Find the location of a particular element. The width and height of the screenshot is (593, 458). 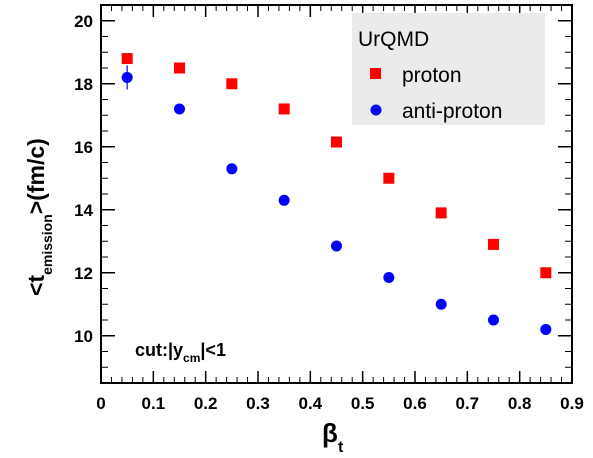

y-axis-label-text: <temission>(fm/c) is located at coordinates (39, 217).